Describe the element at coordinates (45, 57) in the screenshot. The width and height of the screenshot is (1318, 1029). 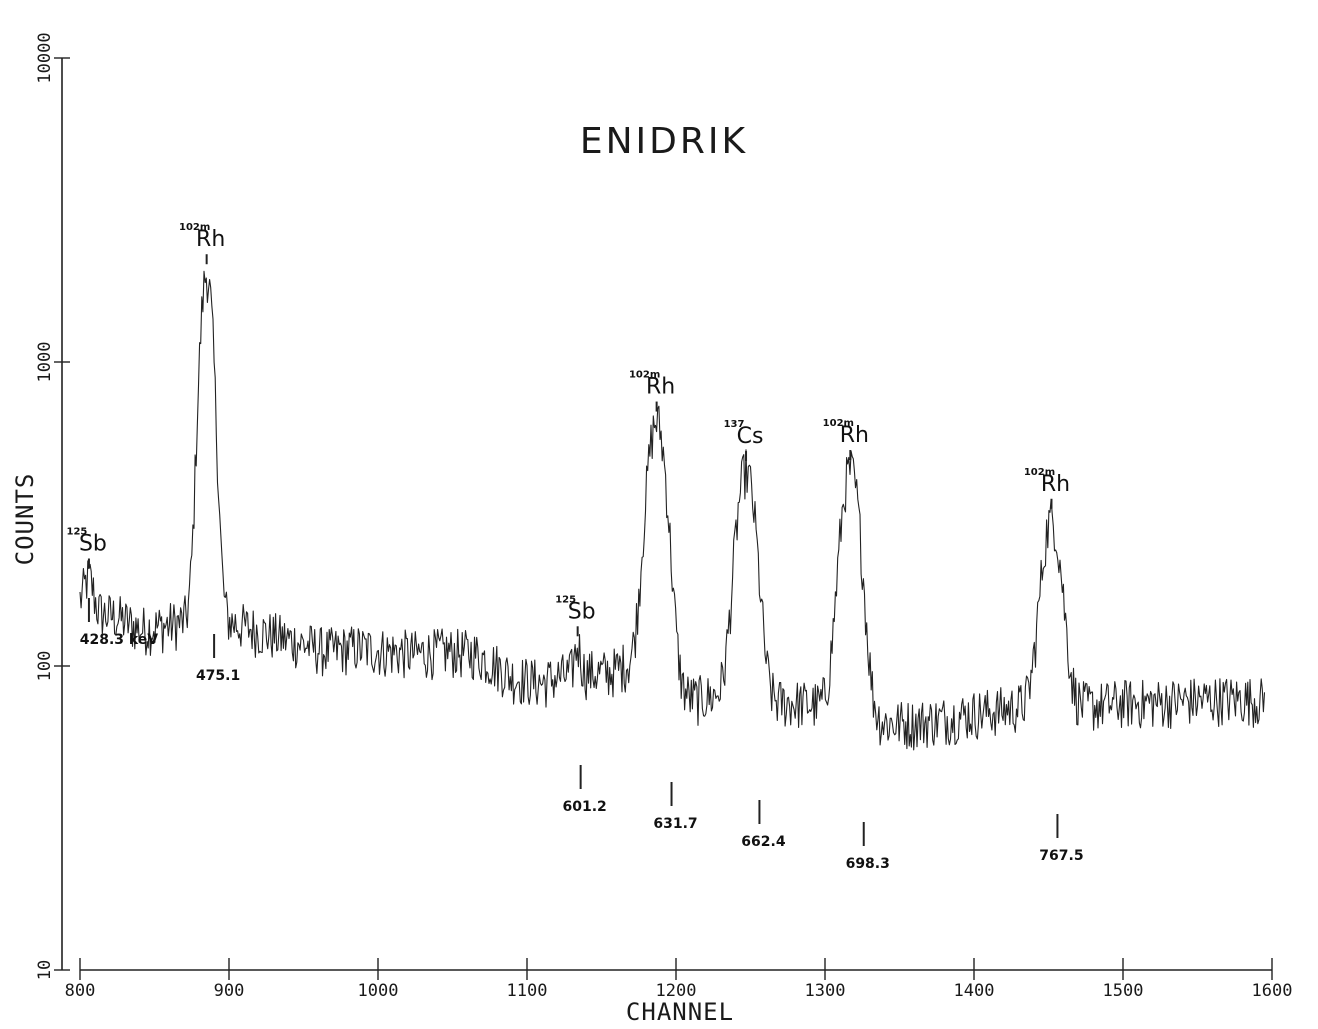
I see `y-tick-label: 10000` at that location.